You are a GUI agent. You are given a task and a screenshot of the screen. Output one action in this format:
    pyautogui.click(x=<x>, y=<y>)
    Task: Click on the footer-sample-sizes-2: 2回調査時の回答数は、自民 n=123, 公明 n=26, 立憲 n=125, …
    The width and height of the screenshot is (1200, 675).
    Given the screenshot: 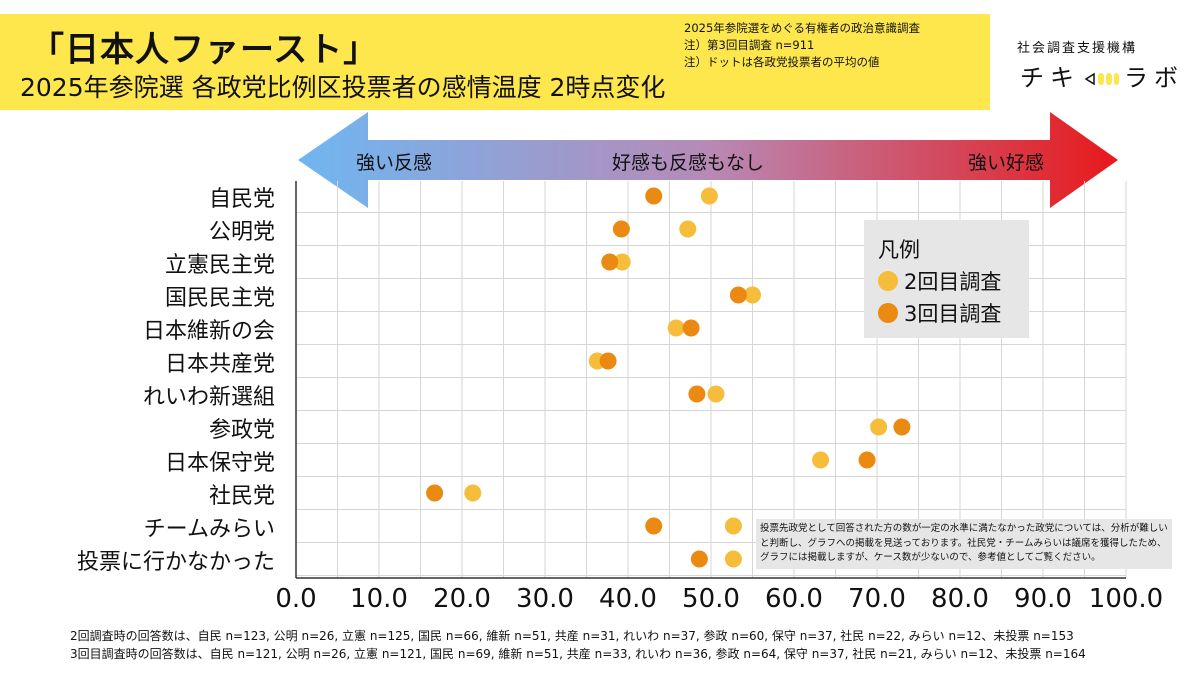 What is the action you would take?
    pyautogui.click(x=572, y=636)
    